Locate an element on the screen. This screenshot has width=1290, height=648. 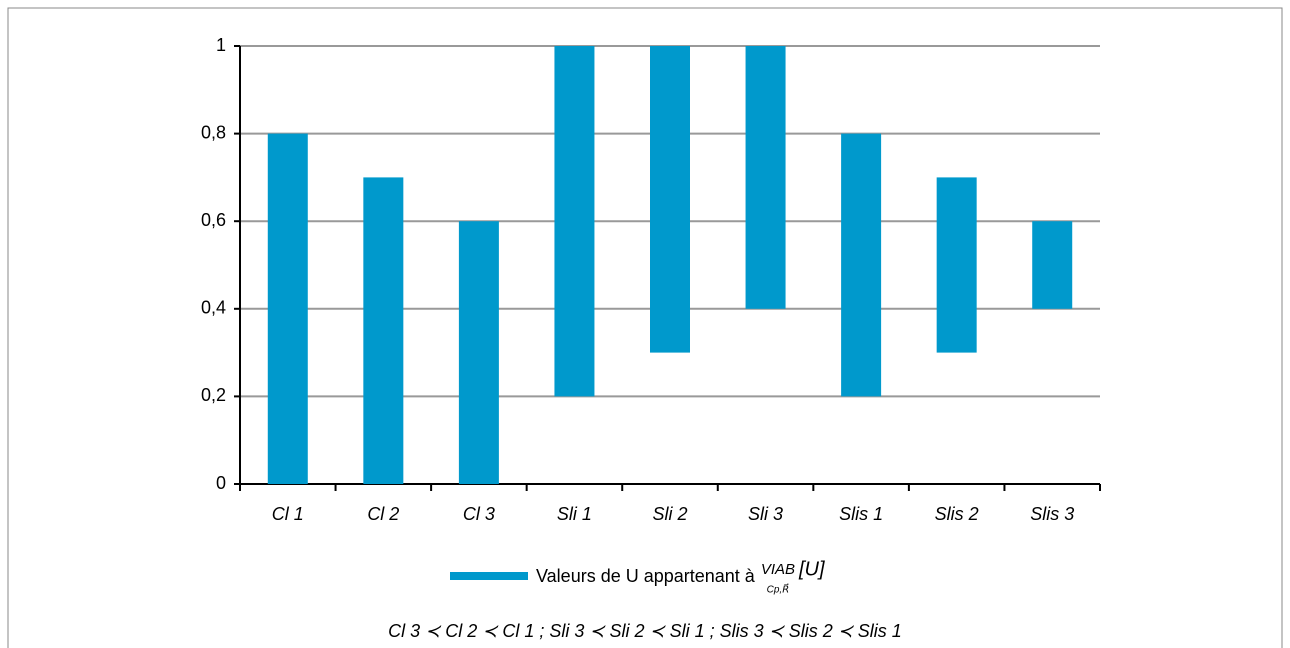
x-tick-label: Slis 1 is located at coordinates (861, 514).